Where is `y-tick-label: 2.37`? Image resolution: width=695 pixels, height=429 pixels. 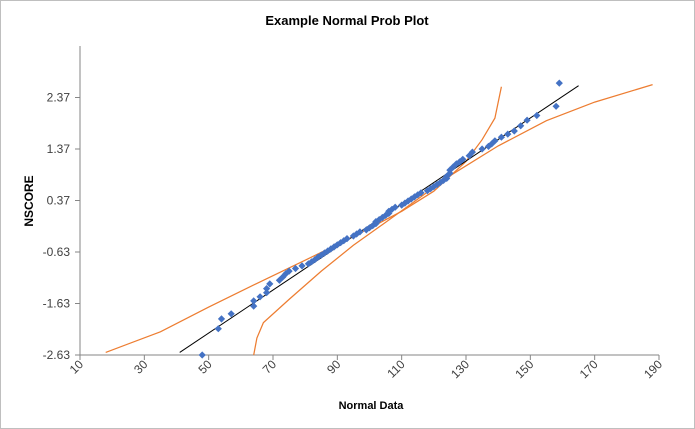
y-tick-label: 2.37 is located at coordinates (59, 98).